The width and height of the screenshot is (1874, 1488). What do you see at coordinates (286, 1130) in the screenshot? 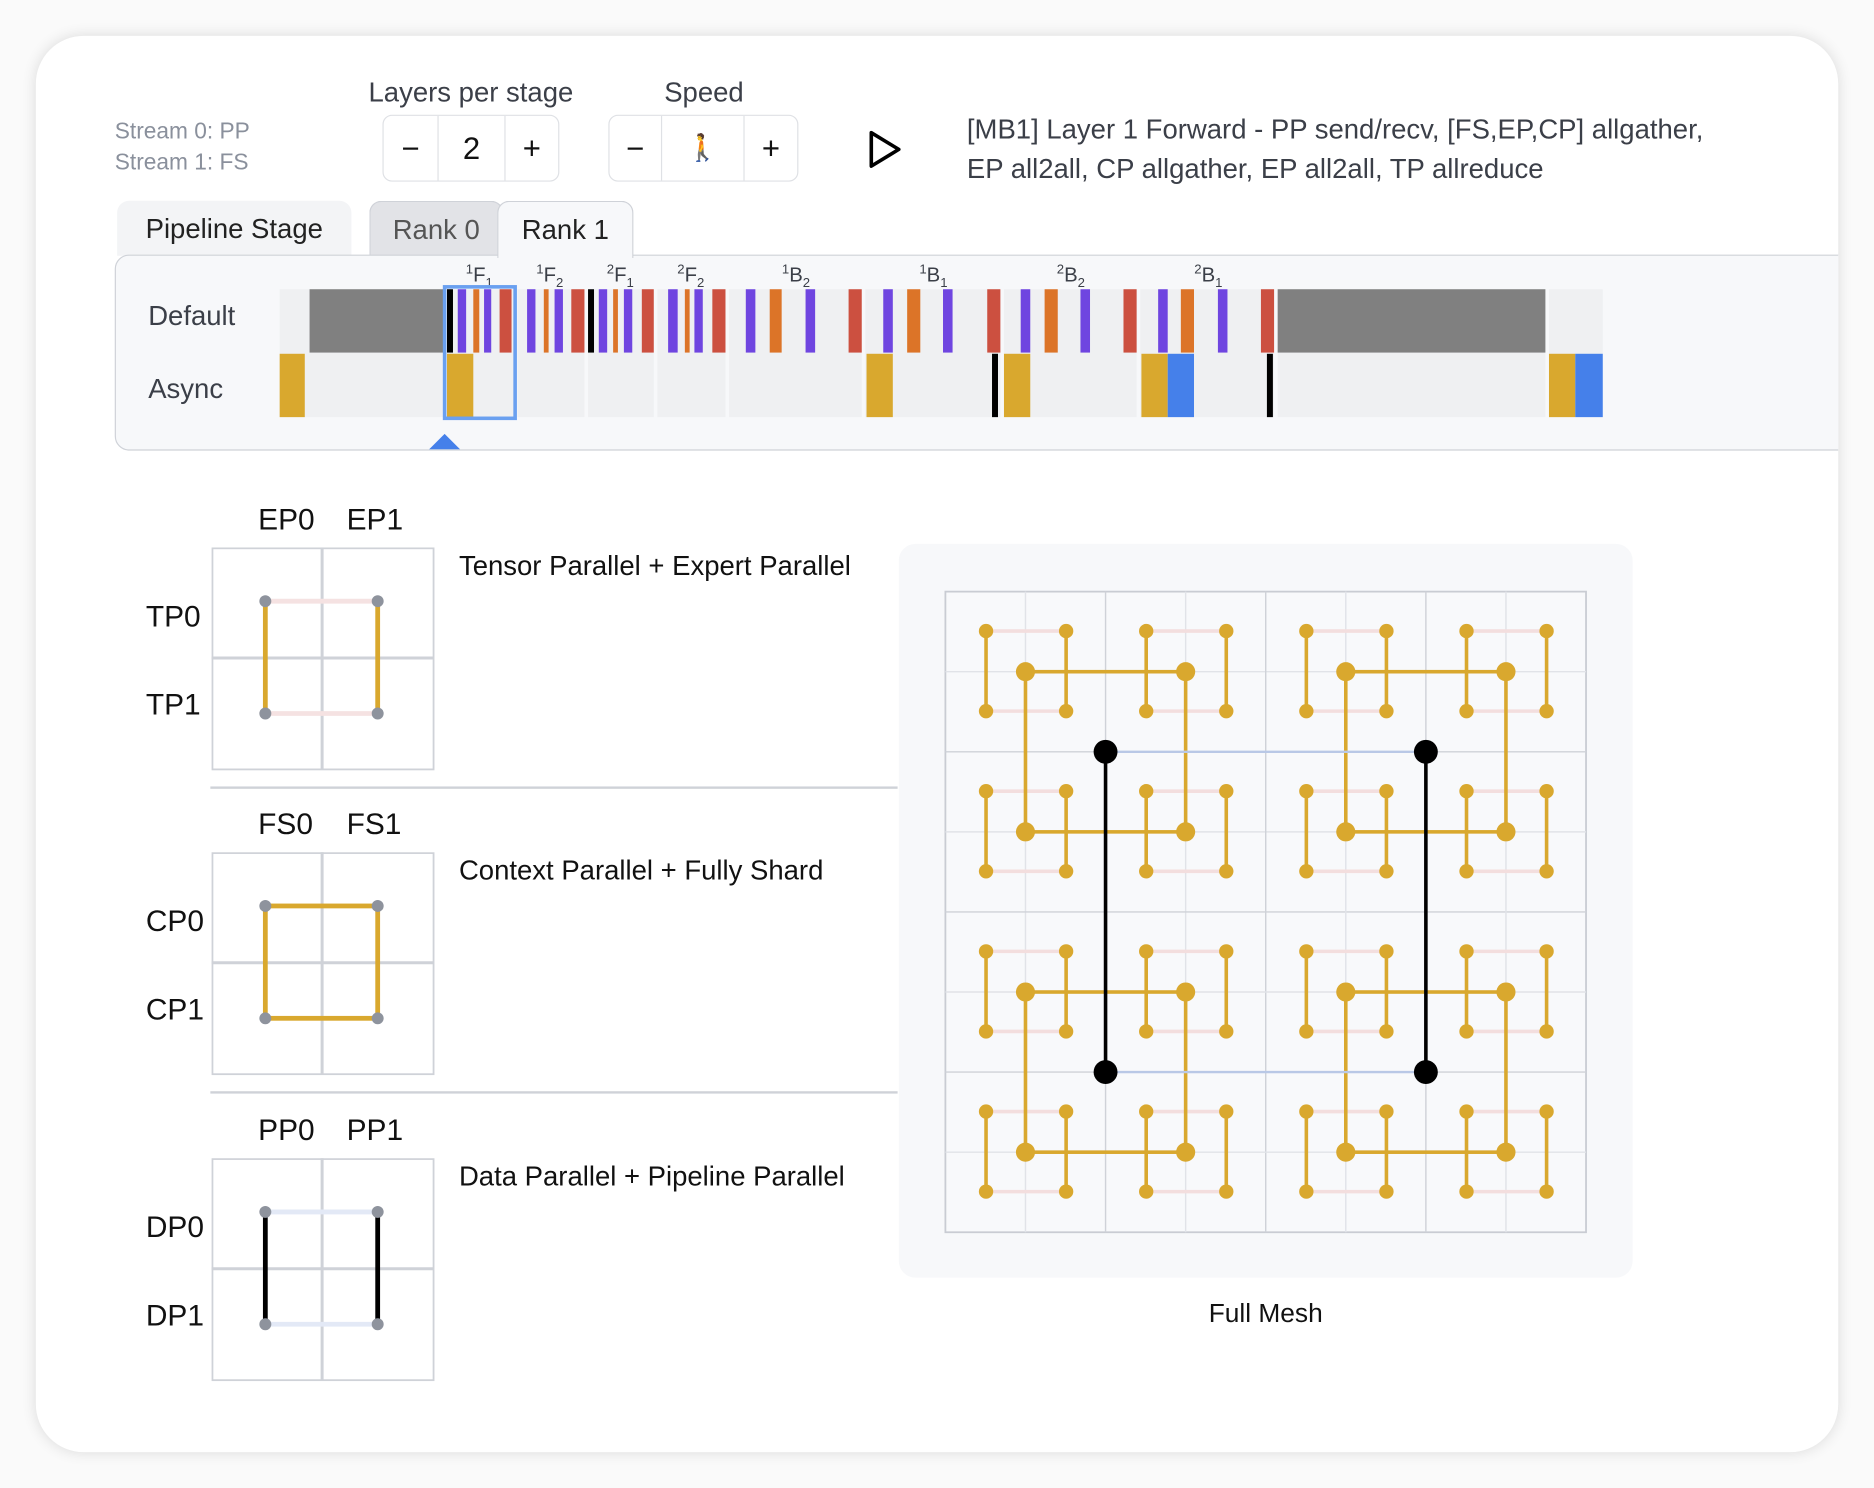
I see `col-label: PP0` at bounding box center [286, 1130].